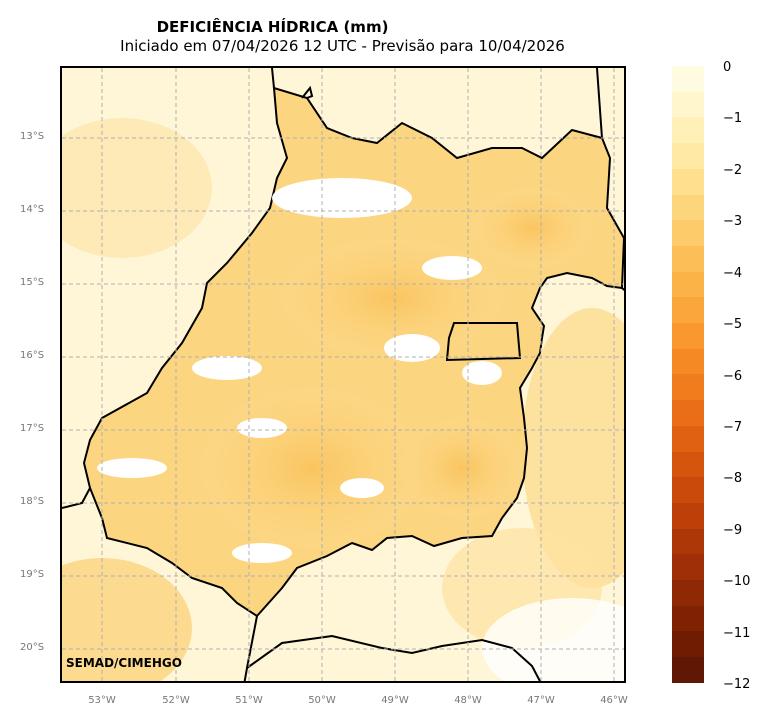  Describe the element at coordinates (737, 684) in the screenshot. I see `colorbar-tick-label: −12` at that location.